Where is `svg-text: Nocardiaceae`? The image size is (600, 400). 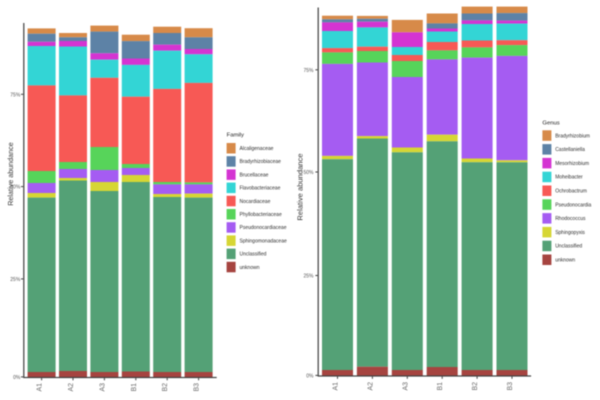
svg-text: Nocardiaceae is located at coordinates (255, 202).